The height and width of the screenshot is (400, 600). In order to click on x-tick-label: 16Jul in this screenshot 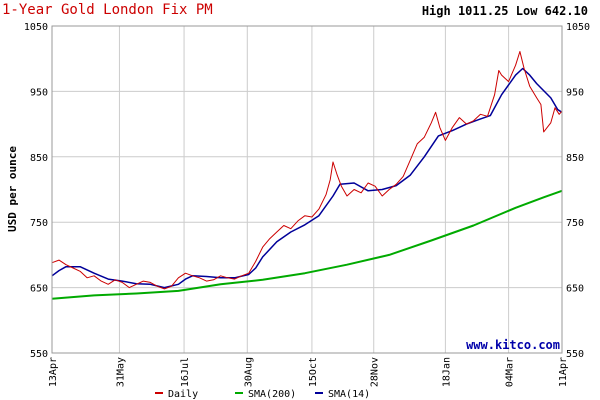, I will do `click(185, 372)`.